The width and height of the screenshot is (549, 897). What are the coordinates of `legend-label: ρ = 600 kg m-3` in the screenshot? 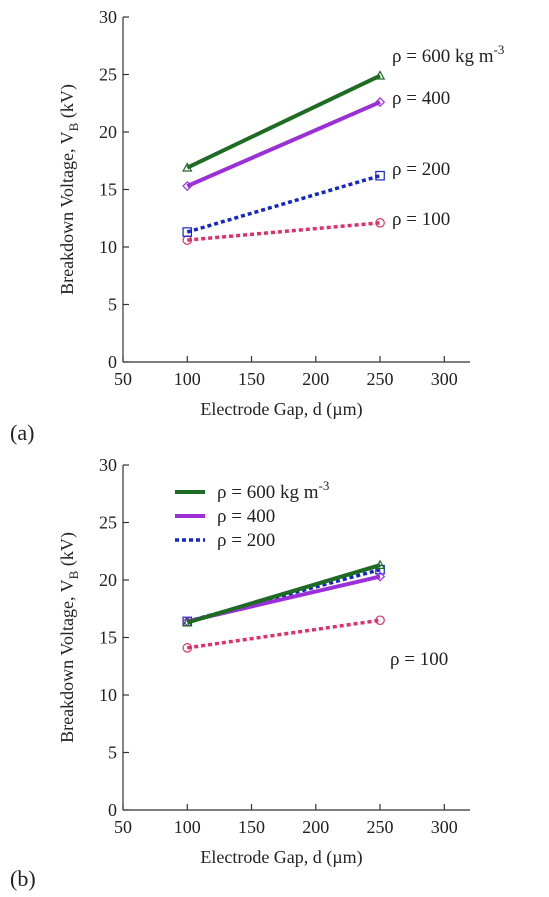 It's located at (273, 490).